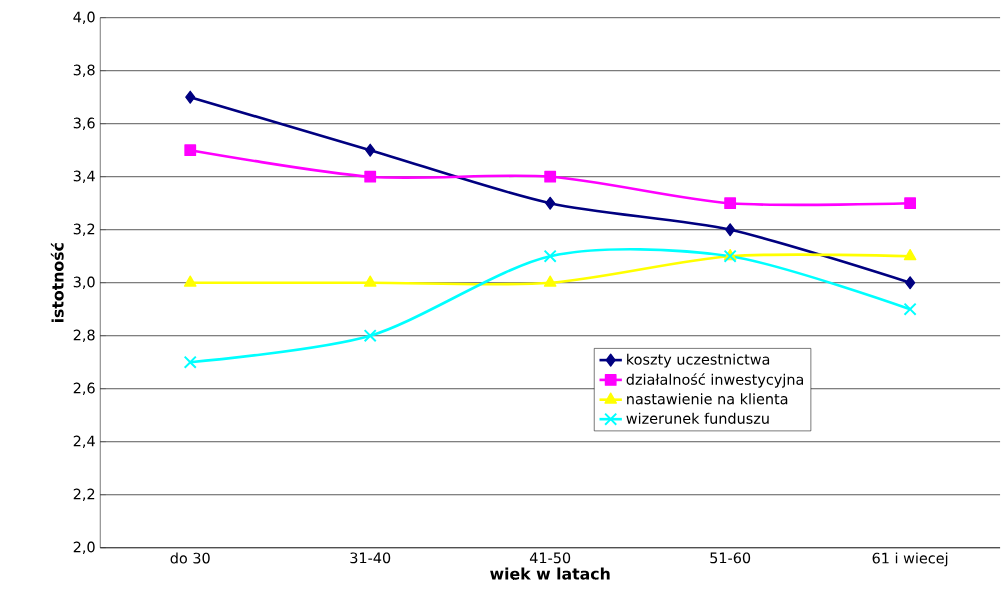 The image size is (1005, 608). I want to click on legend-label: działalność inwestycyjna, so click(715, 380).